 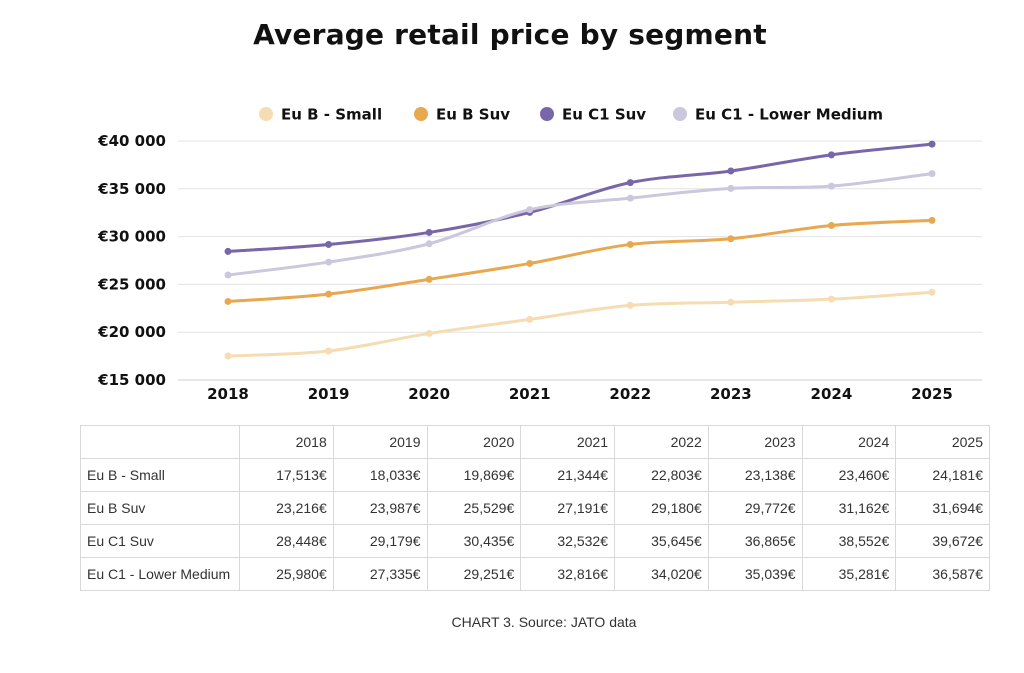 I want to click on y-tick-label: €20 000, so click(x=131, y=332).